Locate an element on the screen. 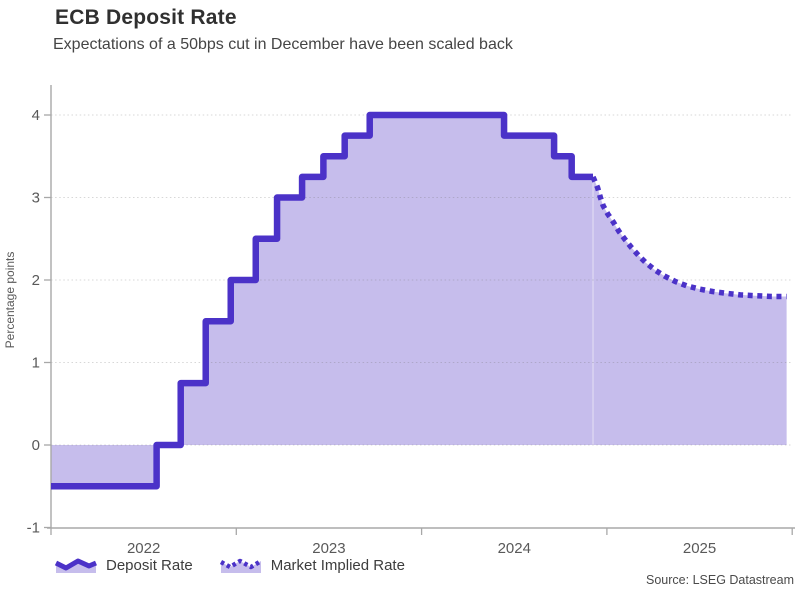 This screenshot has width=801, height=601. legend-label-deposit-rate: Deposit Rate is located at coordinates (149, 565).